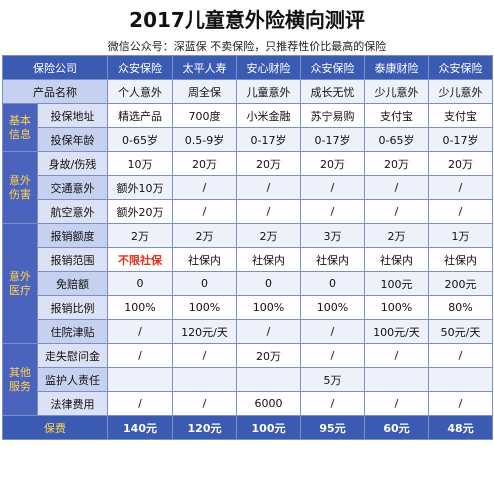  What do you see at coordinates (72, 235) in the screenshot?
I see `row-label: 报销额度` at bounding box center [72, 235].